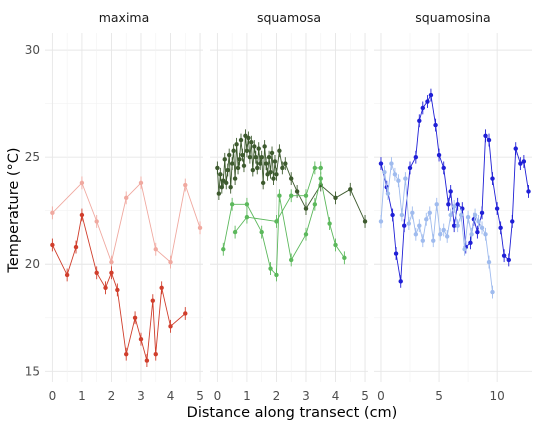  Describe the element at coordinates (32, 157) in the screenshot. I see `y-tick-label: 25` at that location.